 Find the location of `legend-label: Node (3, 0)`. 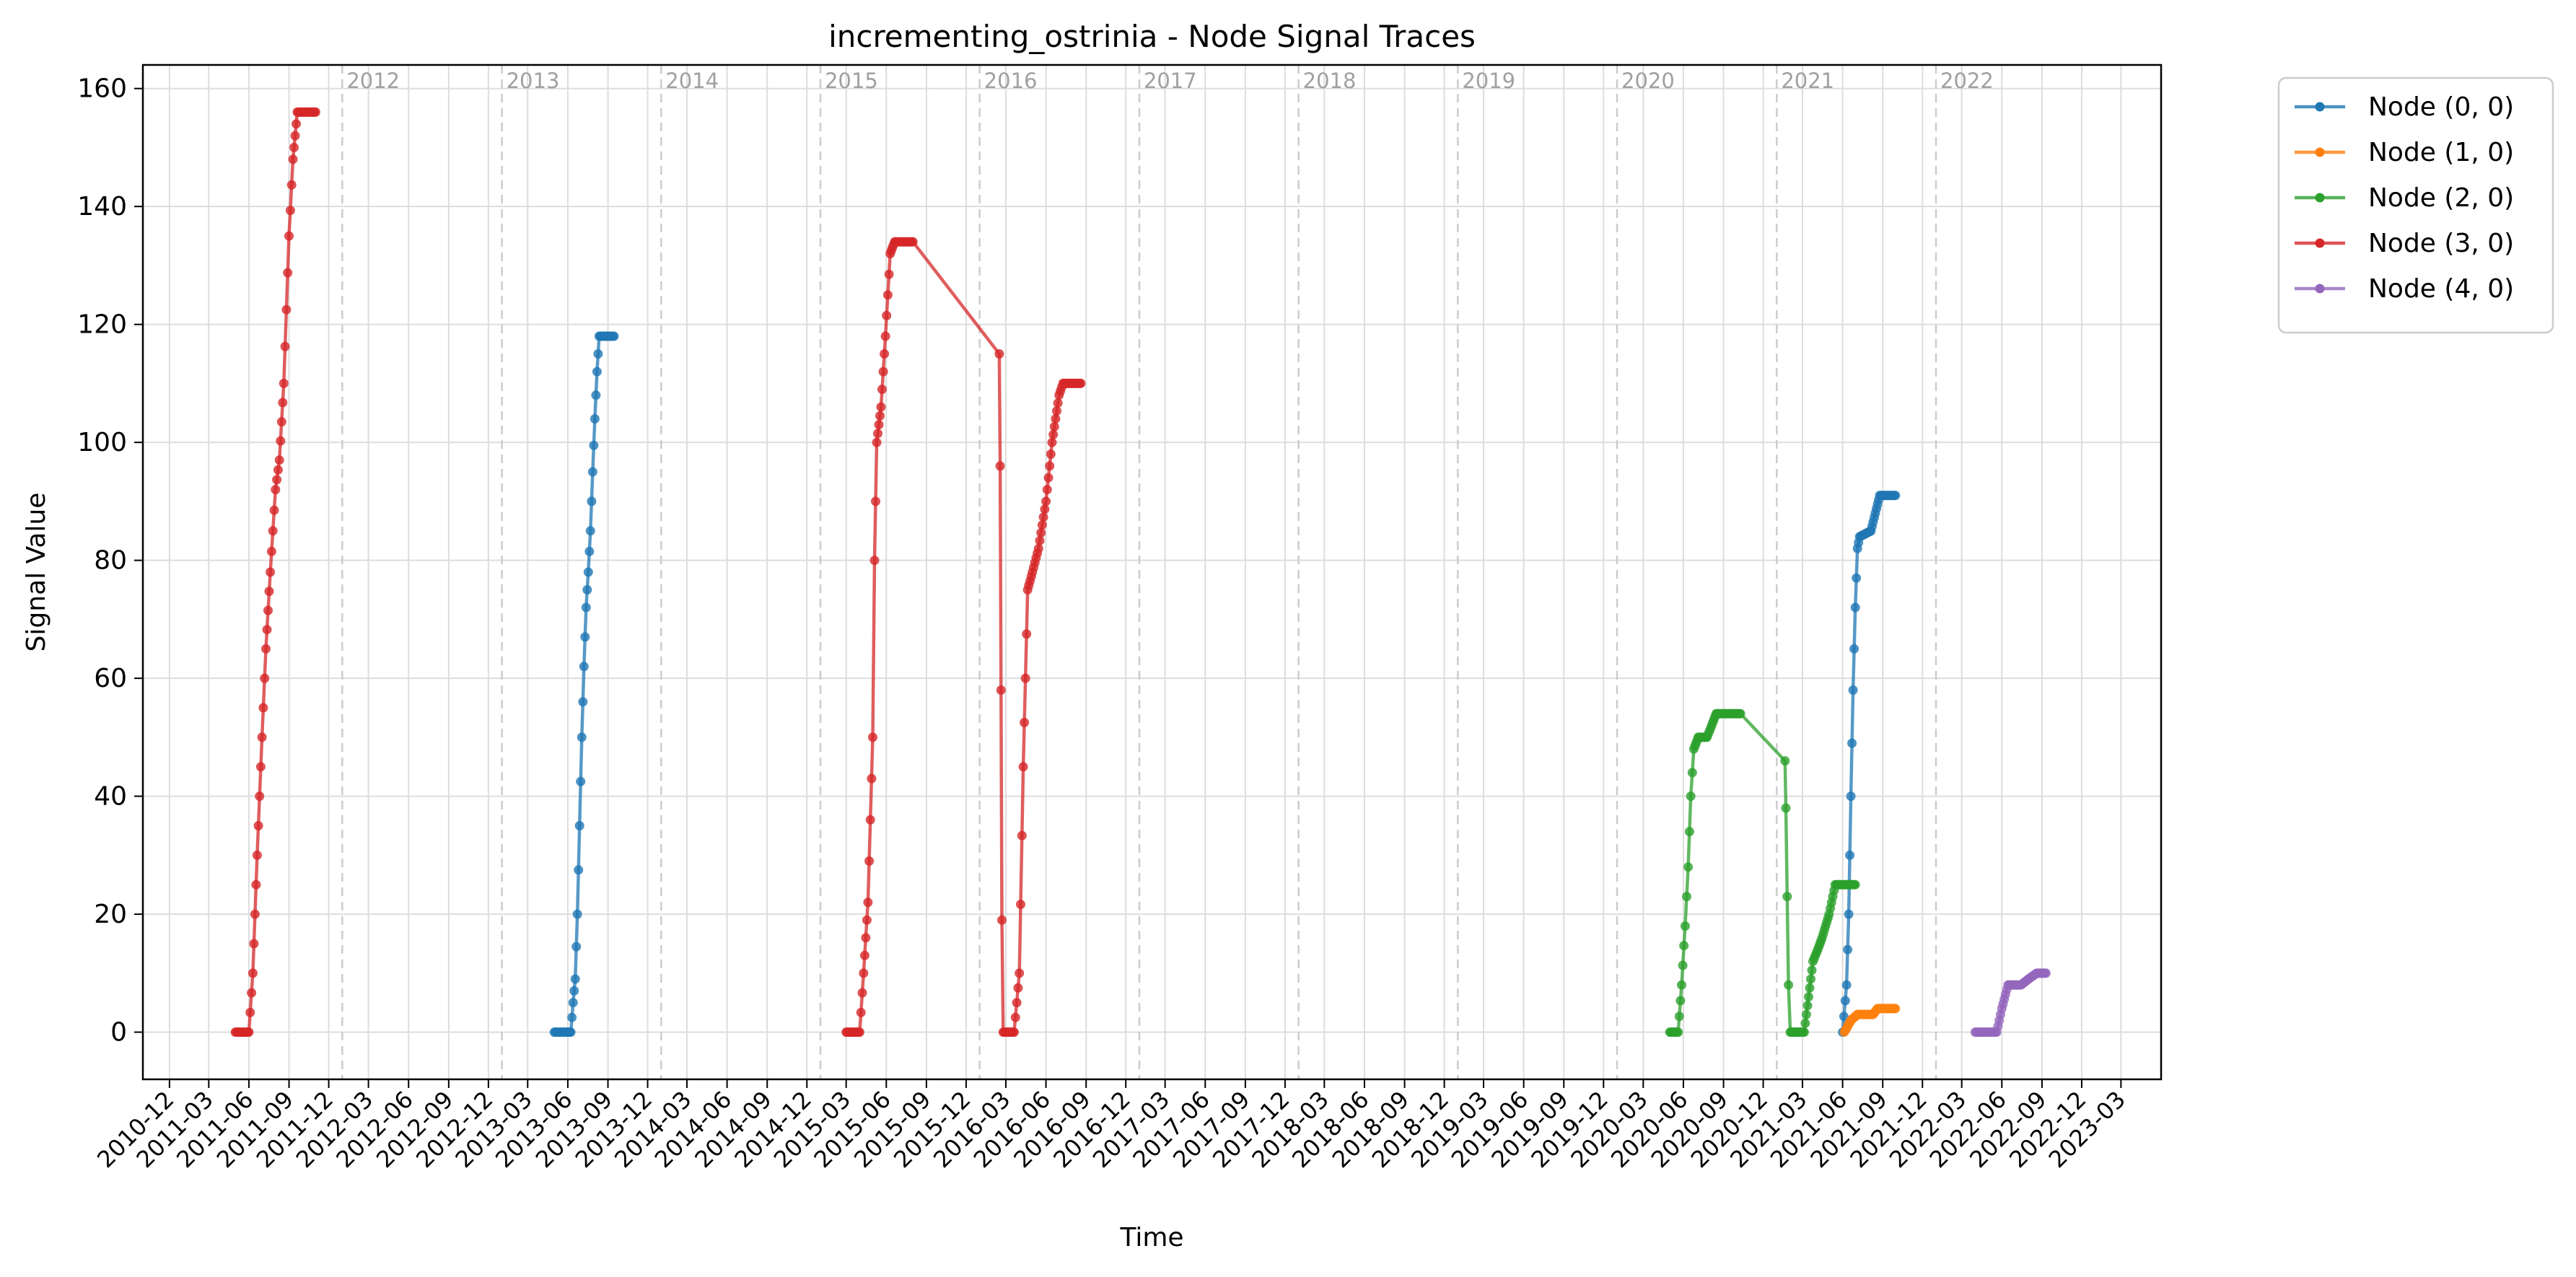

legend-label: Node (3, 0) is located at coordinates (2441, 244).